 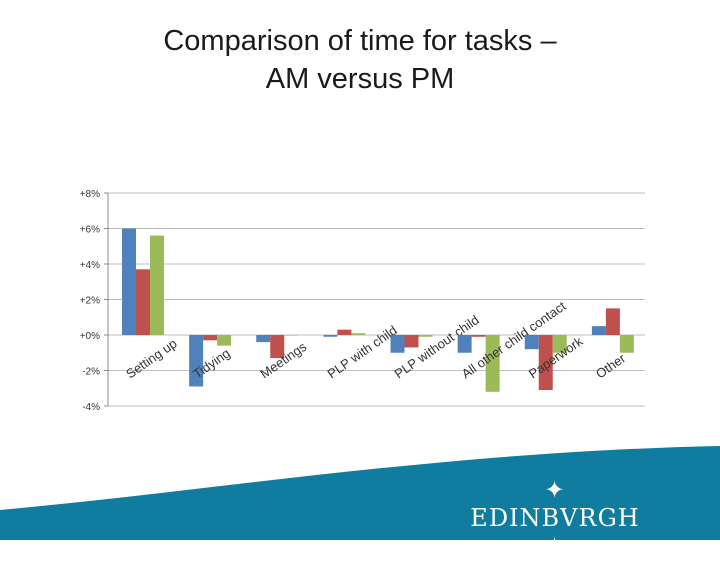 I want to click on category-label: Other, so click(x=611, y=365).